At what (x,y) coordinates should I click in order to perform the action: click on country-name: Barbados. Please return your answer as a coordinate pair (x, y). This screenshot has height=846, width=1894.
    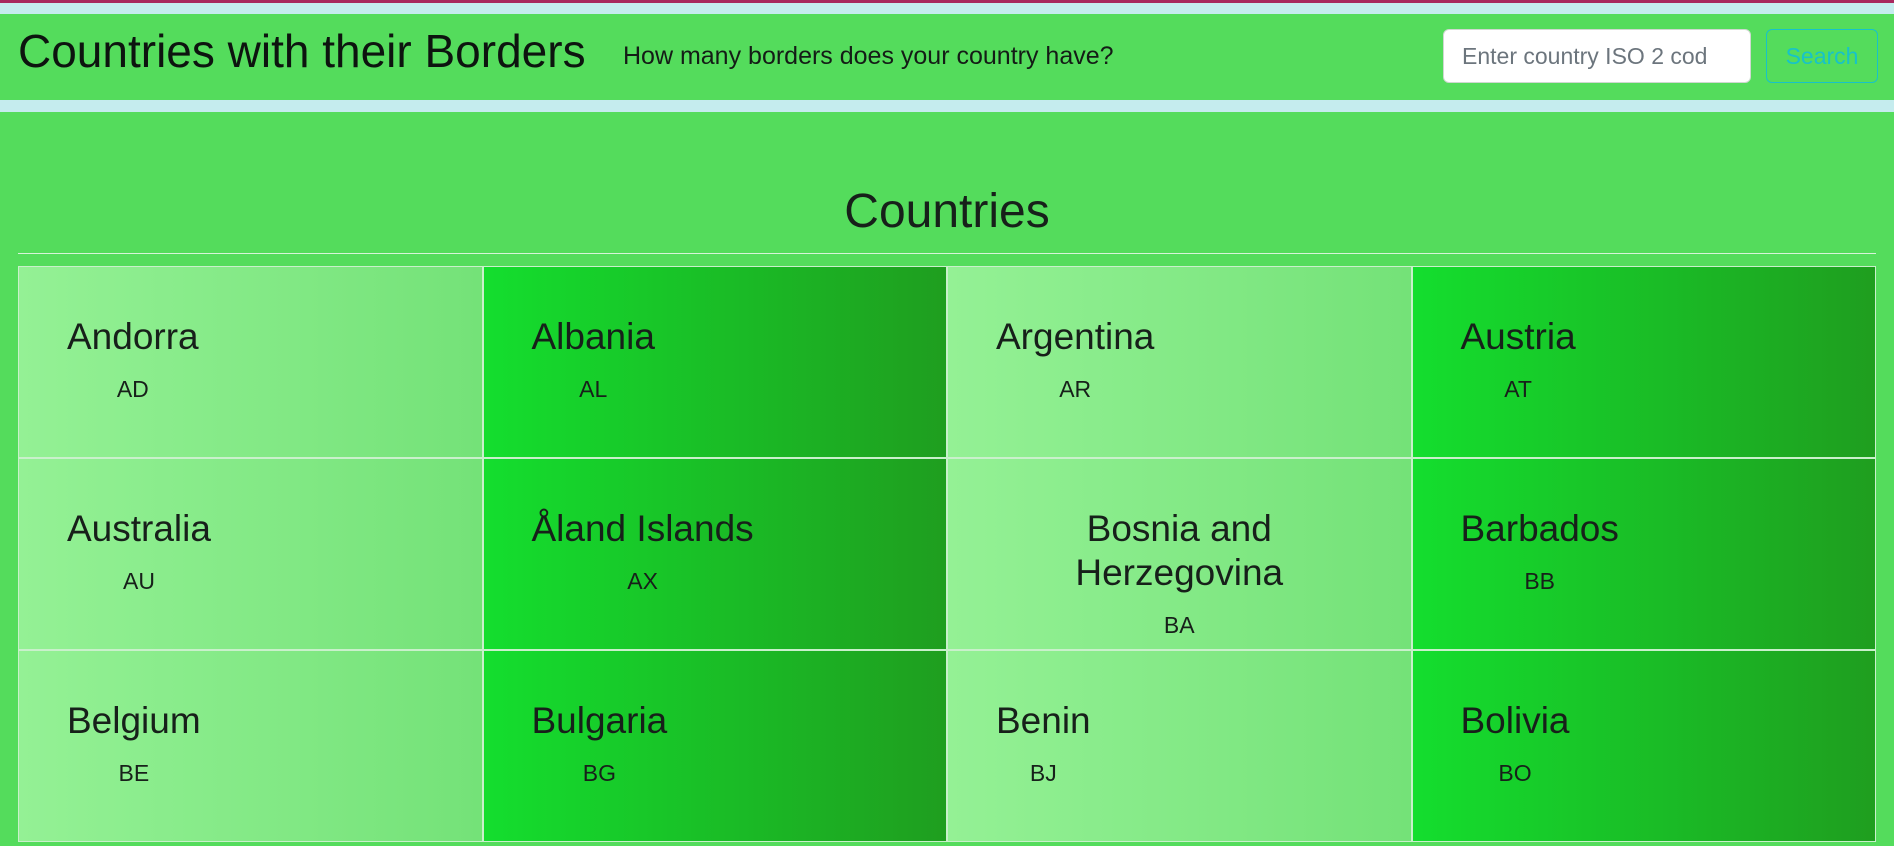
    Looking at the image, I should click on (1539, 528).